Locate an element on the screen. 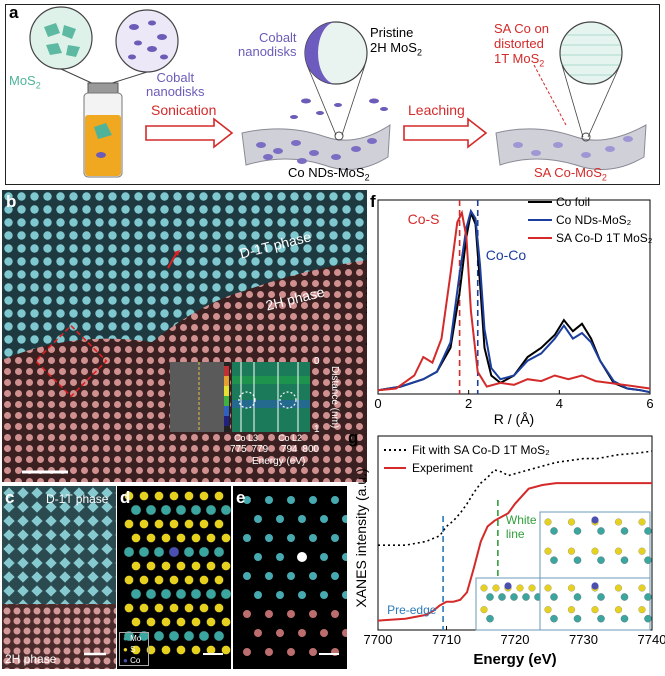 The height and width of the screenshot is (676, 665). leaching-label: Leaching is located at coordinates (436, 110).